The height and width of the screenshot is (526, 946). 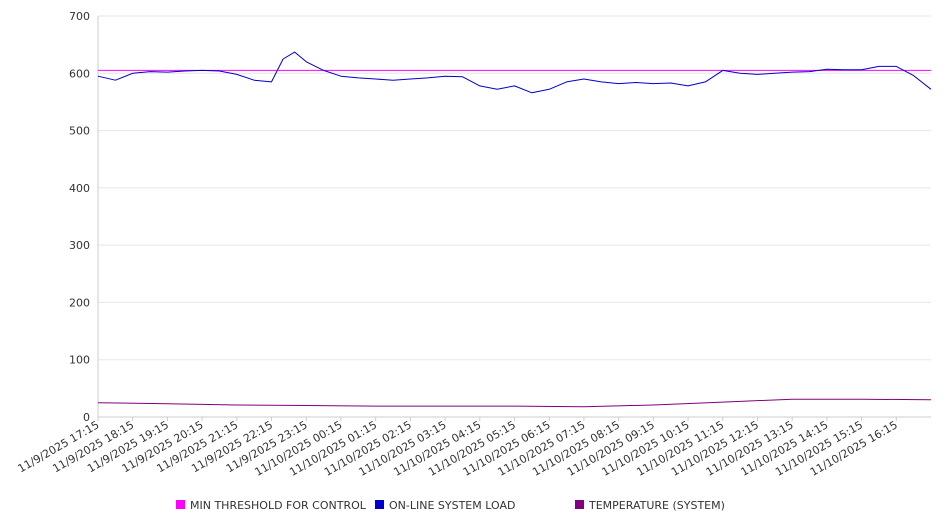 What do you see at coordinates (656, 505) in the screenshot?
I see `legend-label: TEMPERATURE (SYSTEM)` at bounding box center [656, 505].